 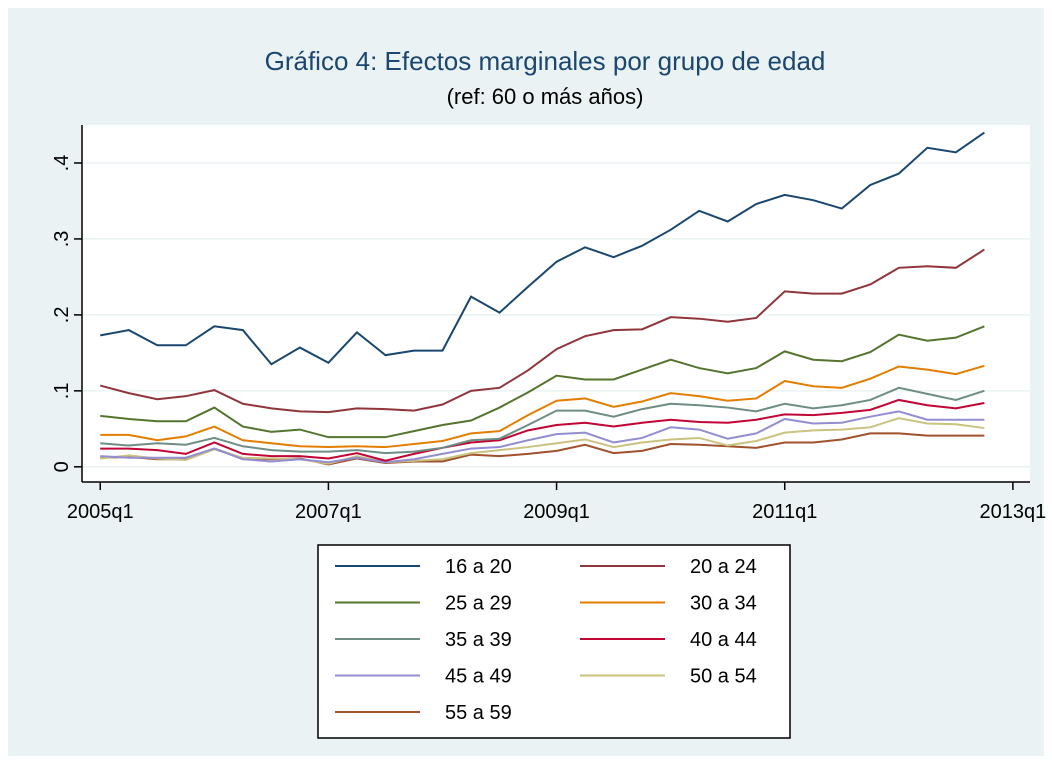 I want to click on y-tick-label: .3, so click(x=62, y=239).